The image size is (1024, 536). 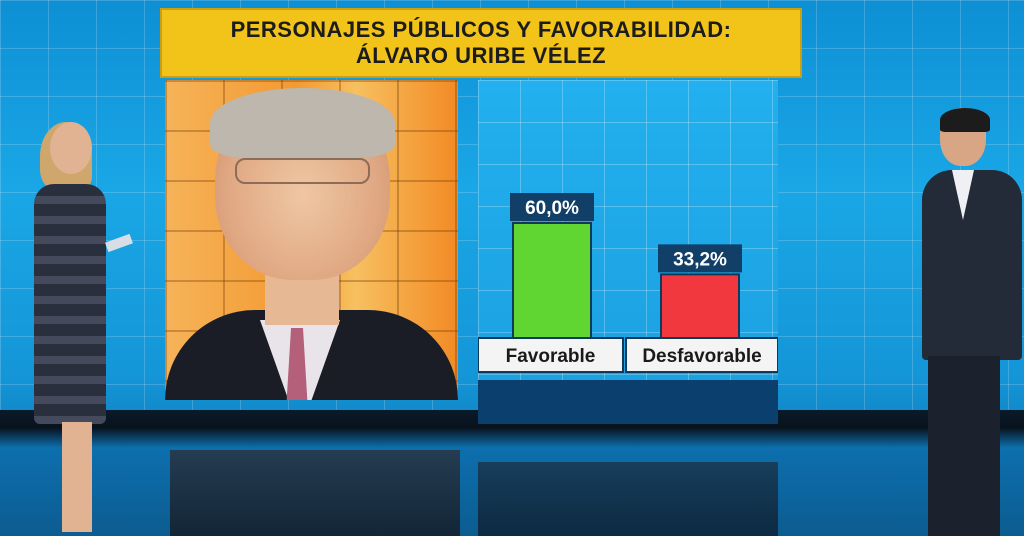 What do you see at coordinates (119, 243) in the screenshot?
I see `presenter-tablet` at bounding box center [119, 243].